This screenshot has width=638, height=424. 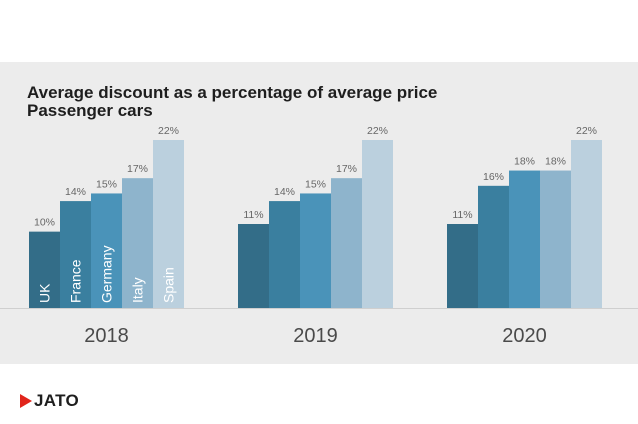 What do you see at coordinates (555, 239) in the screenshot?
I see `bar-italy-2020` at bounding box center [555, 239].